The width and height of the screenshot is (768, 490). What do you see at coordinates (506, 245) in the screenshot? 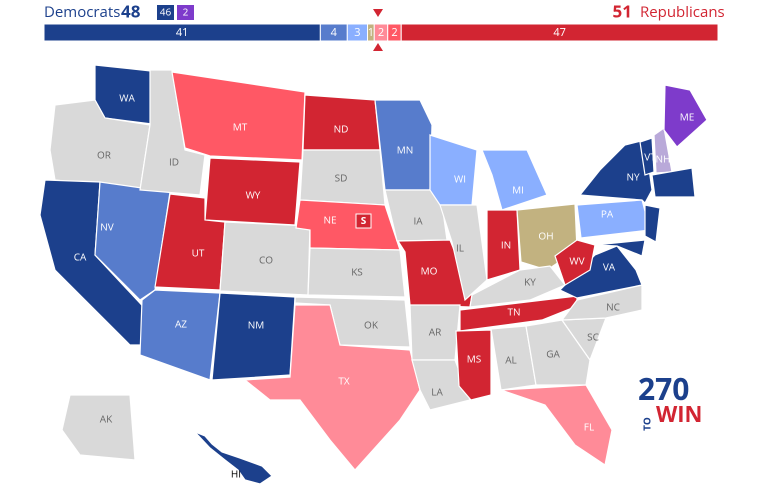
I see `state-label: IN` at bounding box center [506, 245].